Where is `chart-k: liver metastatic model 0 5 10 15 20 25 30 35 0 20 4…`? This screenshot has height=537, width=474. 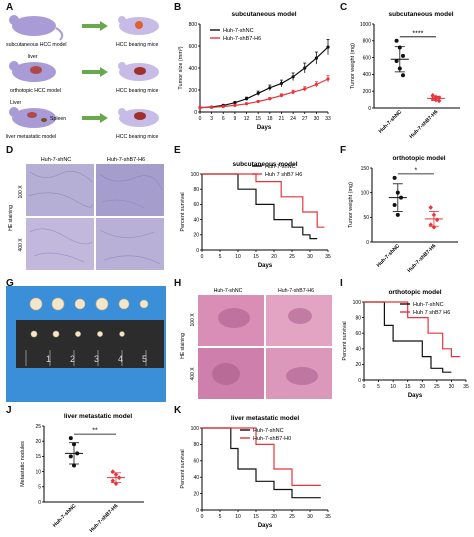
chart-k: liver metastatic model 0 5 10 15 20 25 30 35 0 20 4… is located at coordinates (255, 472).